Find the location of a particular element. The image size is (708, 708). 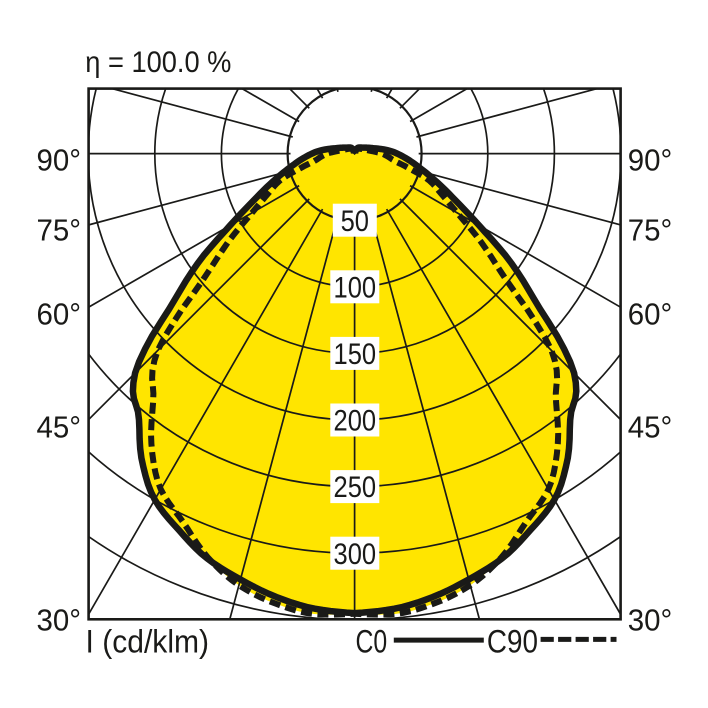

svg-text: 100 is located at coordinates (355, 286).